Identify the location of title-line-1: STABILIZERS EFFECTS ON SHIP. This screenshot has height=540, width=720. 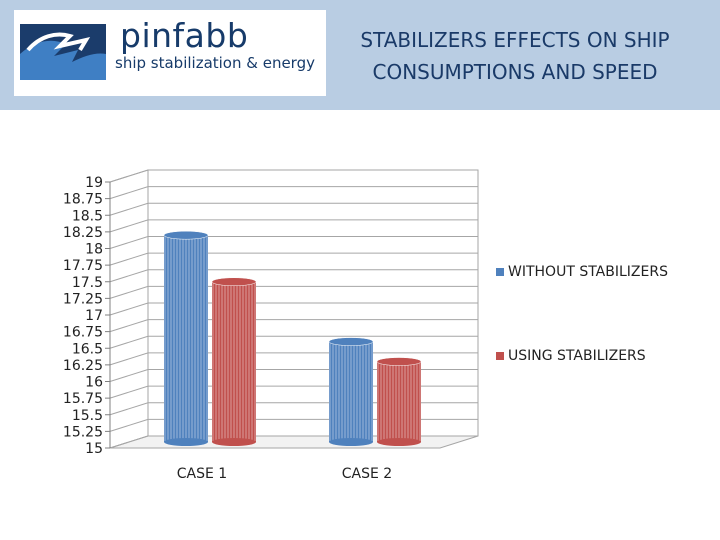
(515, 40).